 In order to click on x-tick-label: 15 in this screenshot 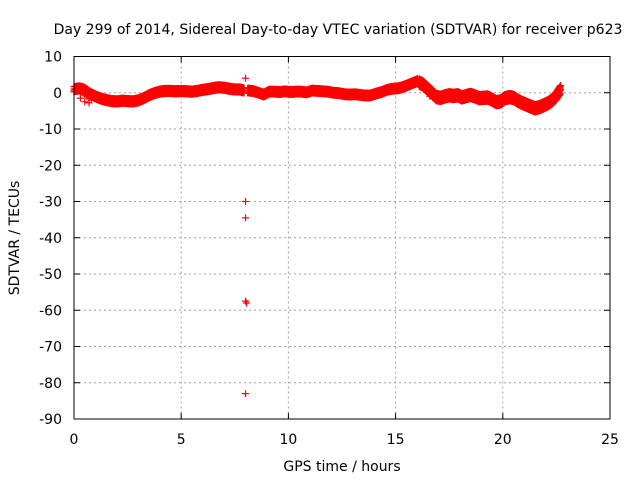, I will do `click(396, 440)`.